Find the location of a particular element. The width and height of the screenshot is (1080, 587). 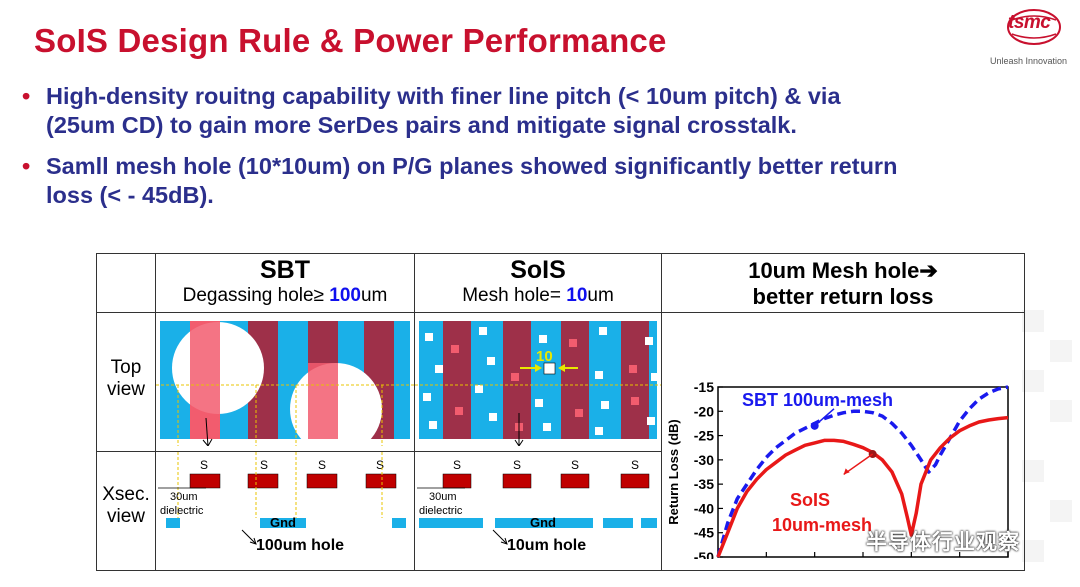

slide-title: SoIS Design Rule & Power Performance is located at coordinates (350, 40).